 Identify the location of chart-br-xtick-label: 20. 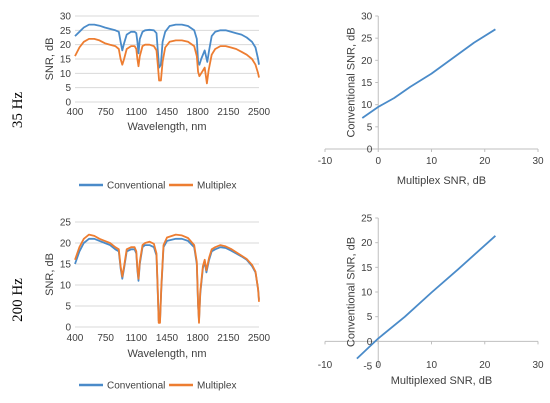
(485, 365).